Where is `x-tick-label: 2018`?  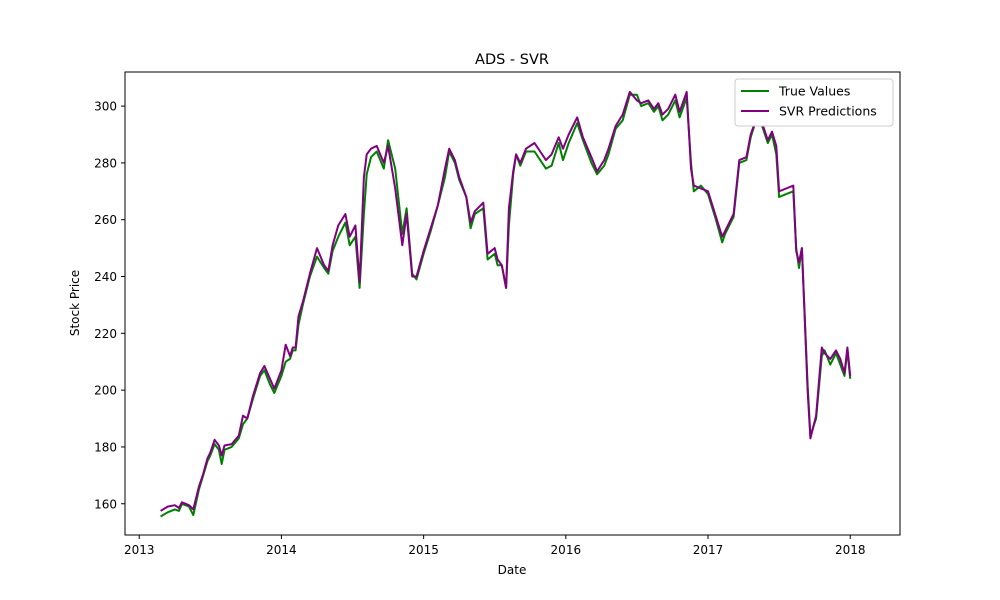 x-tick-label: 2018 is located at coordinates (850, 550).